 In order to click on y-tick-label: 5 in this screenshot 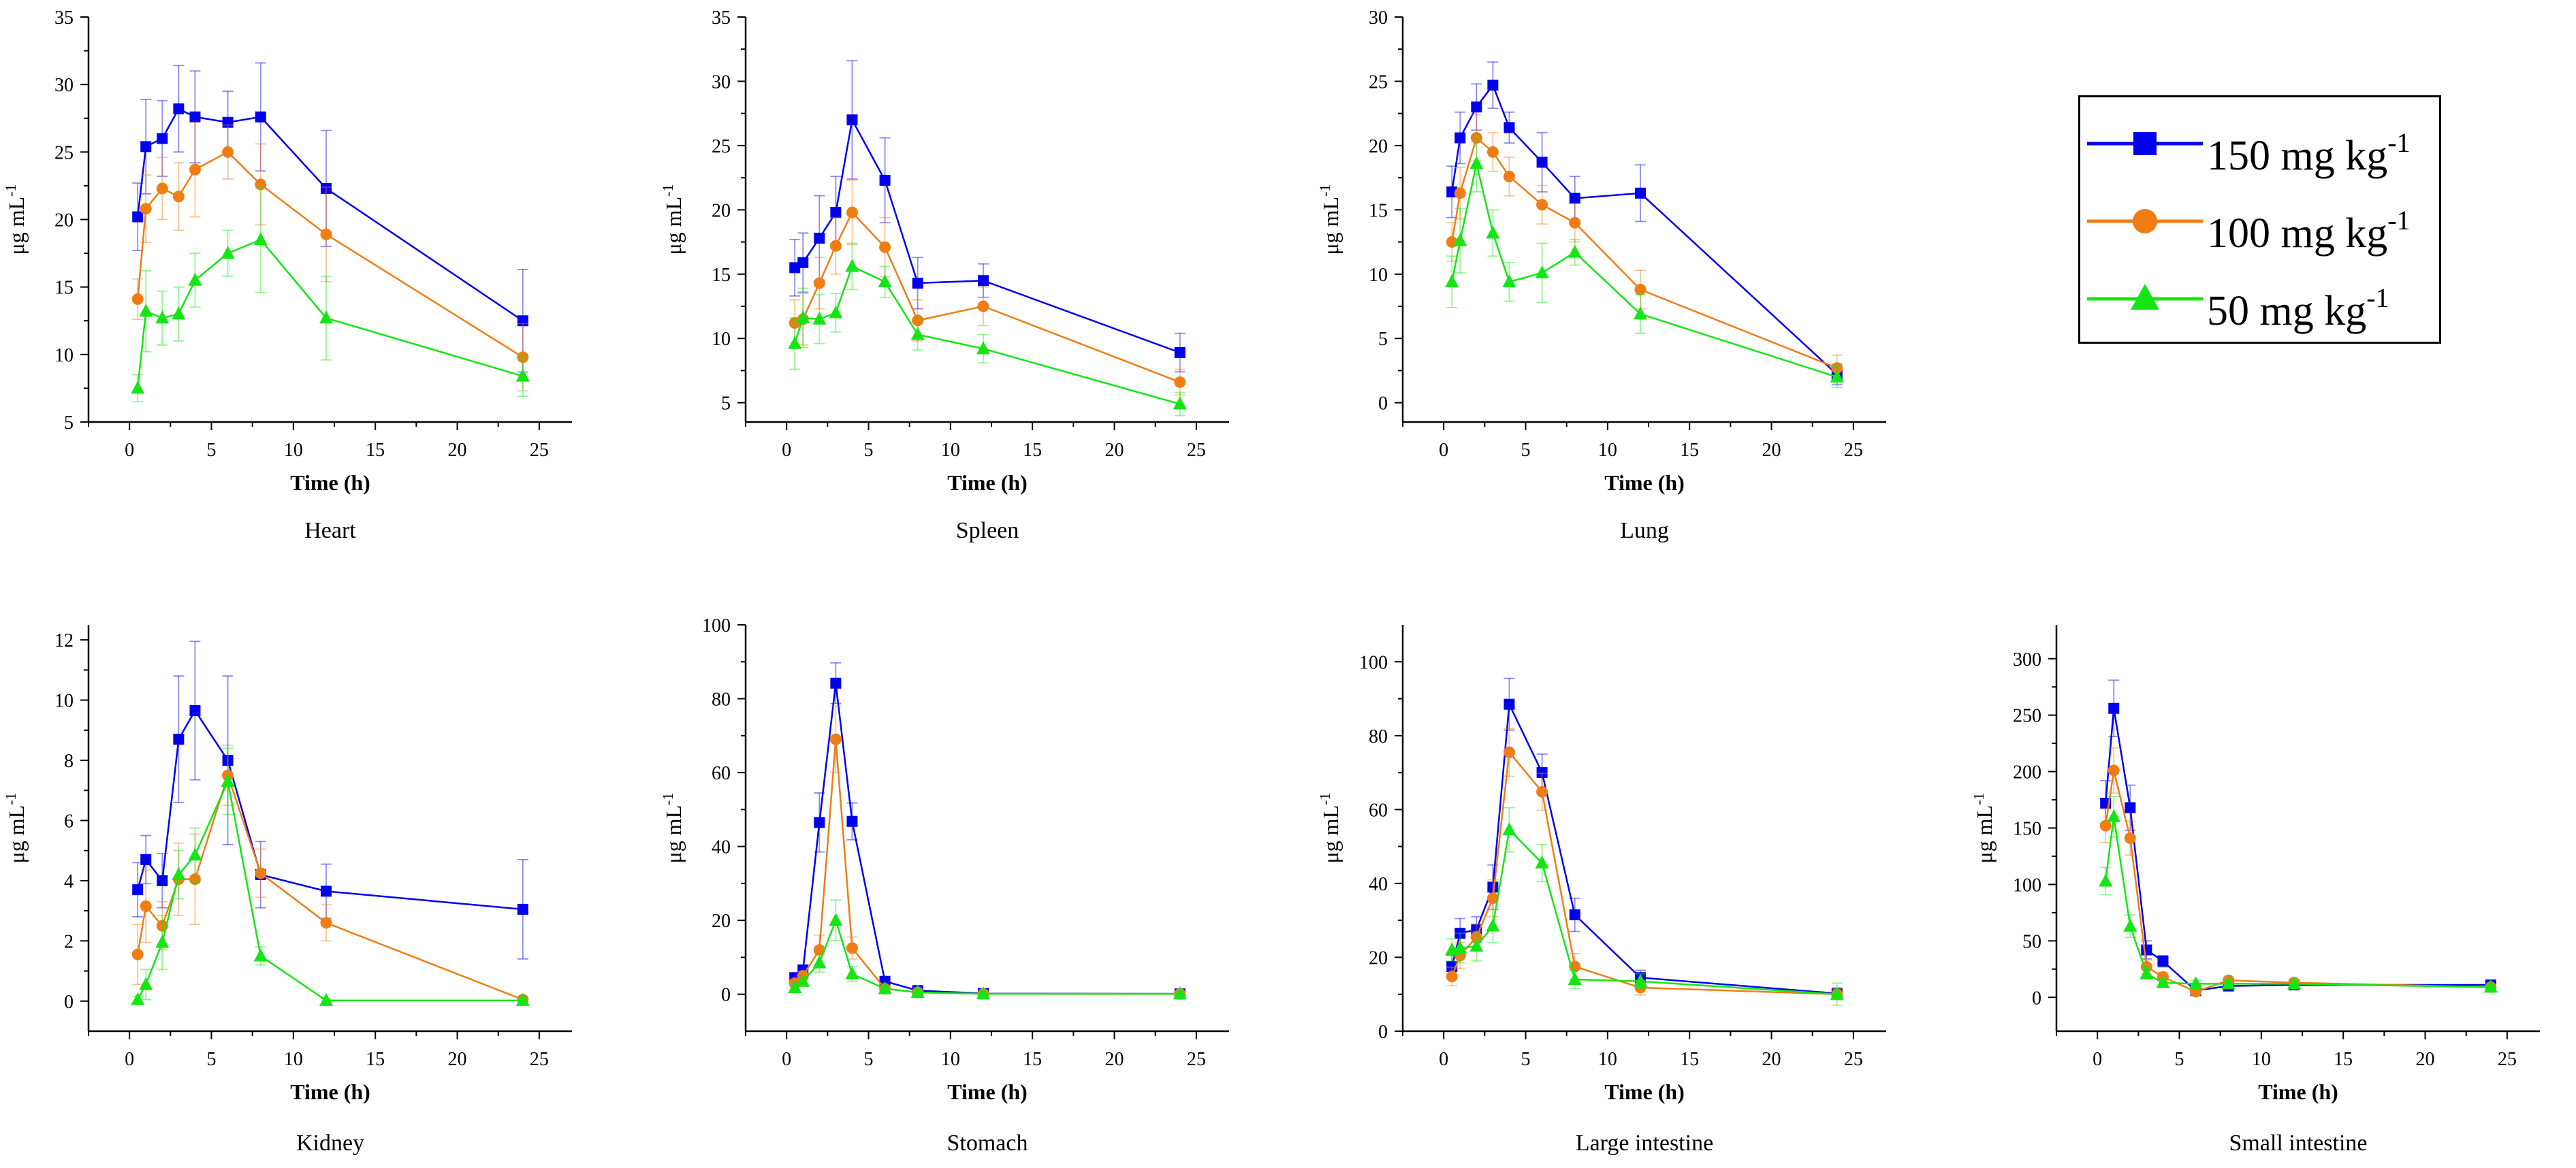, I will do `click(69, 423)`.